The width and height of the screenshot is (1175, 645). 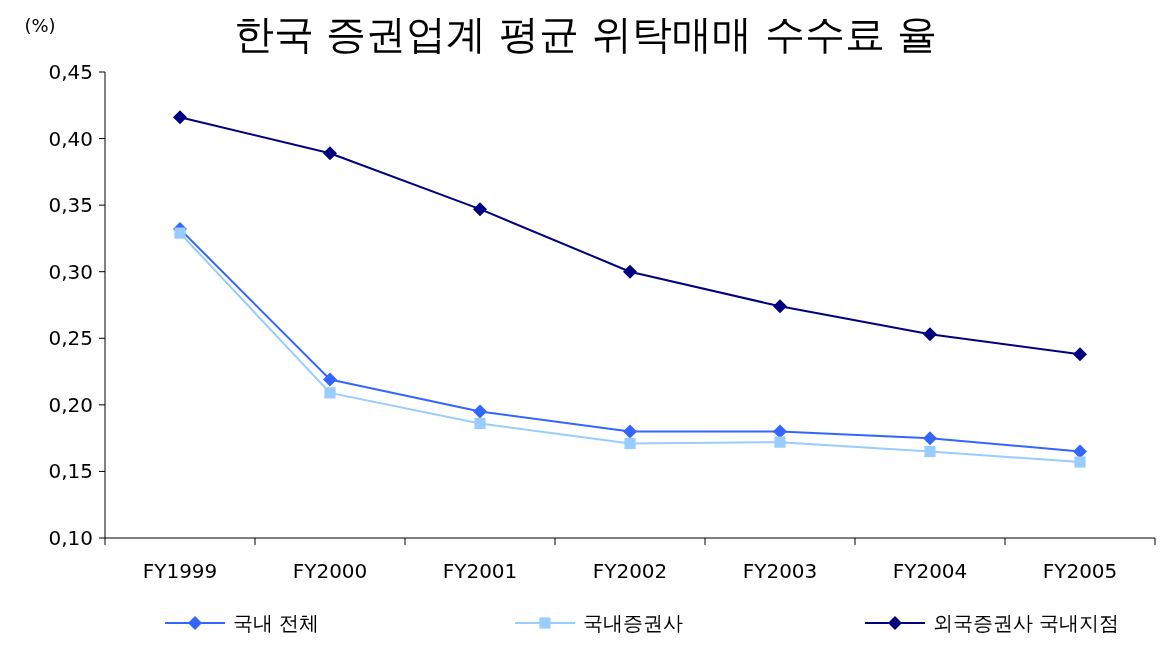 What do you see at coordinates (70, 404) in the screenshot?
I see `y-tick-label: 0,20` at bounding box center [70, 404].